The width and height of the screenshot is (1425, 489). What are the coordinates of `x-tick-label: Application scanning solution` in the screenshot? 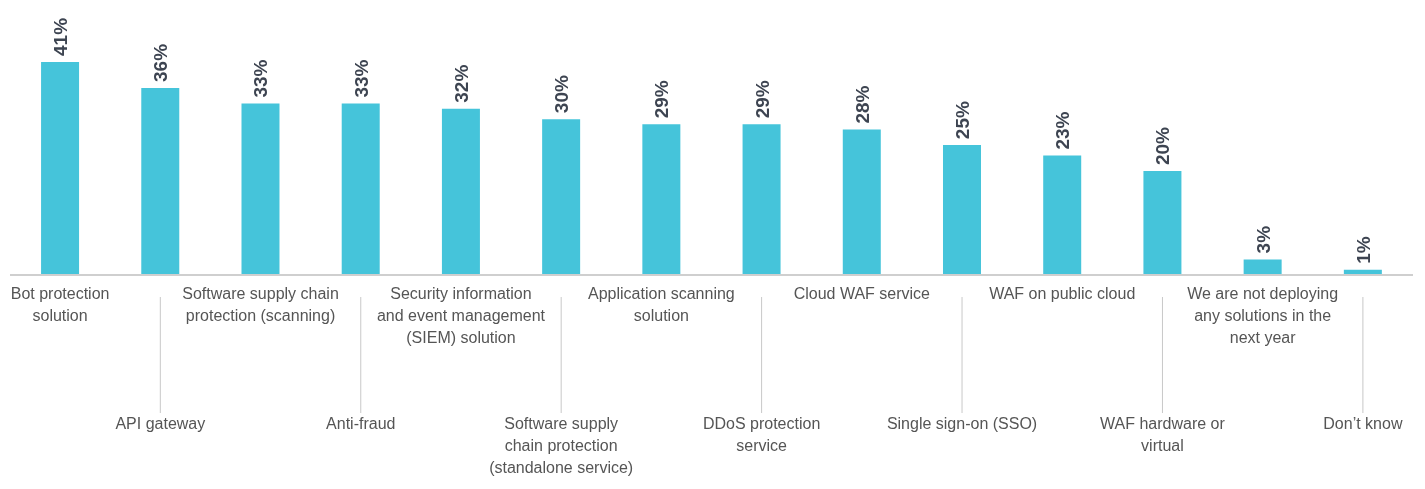 It's located at (661, 304).